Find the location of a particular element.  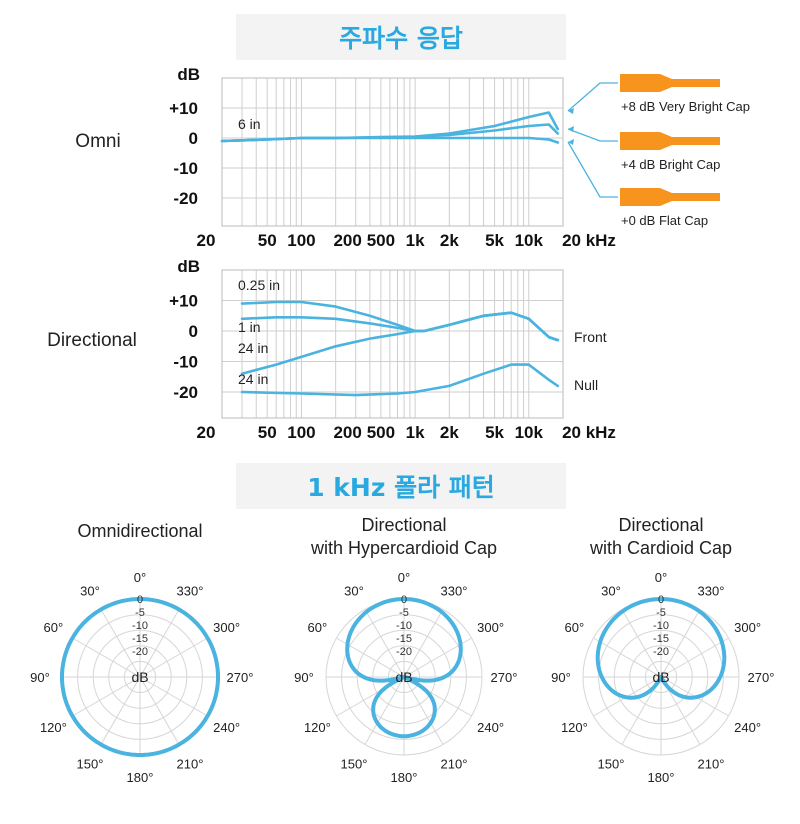

freq-response-heading: 주파수 응답 is located at coordinates (401, 38).